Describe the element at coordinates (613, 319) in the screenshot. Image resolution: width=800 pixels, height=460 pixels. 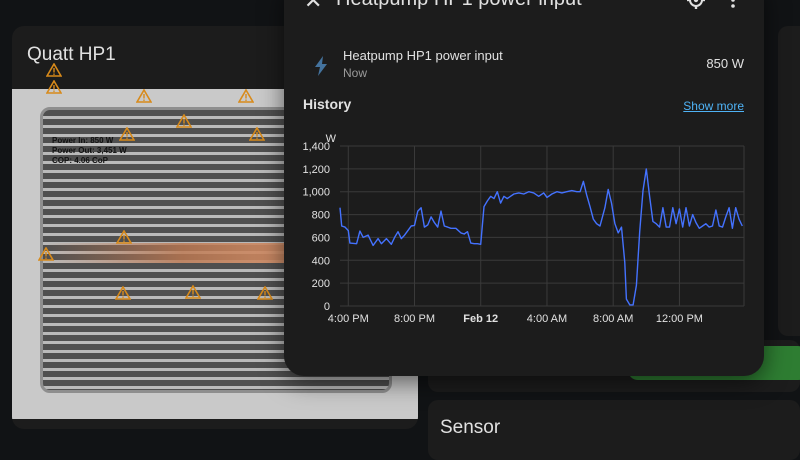
I see `x-tick-label: 8:00 AM` at that location.